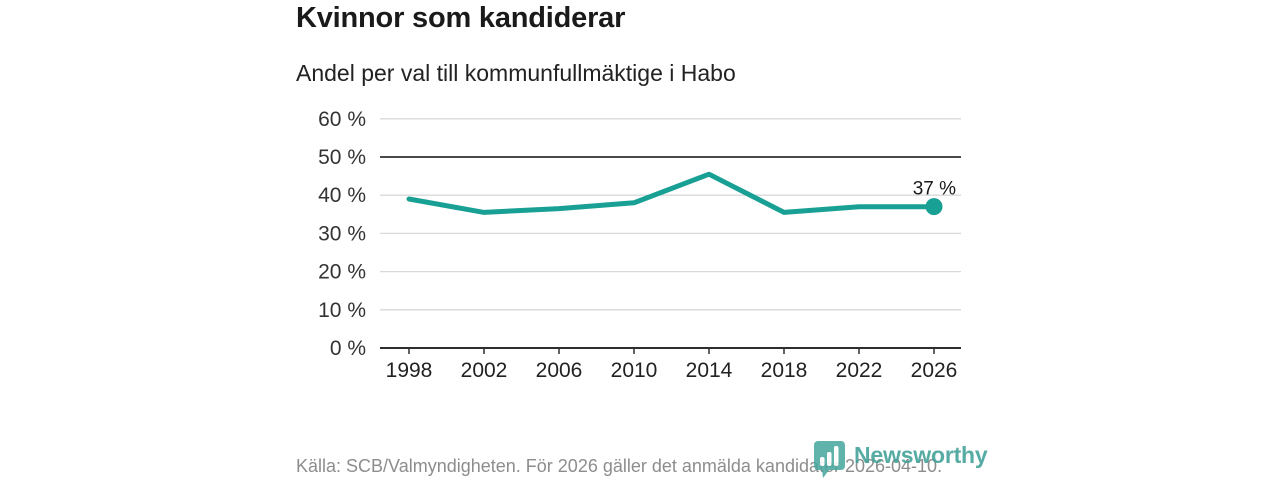 Image resolution: width=1280 pixels, height=480 pixels. Describe the element at coordinates (342, 195) in the screenshot. I see `y-axis-tick-label: 40 %` at that location.